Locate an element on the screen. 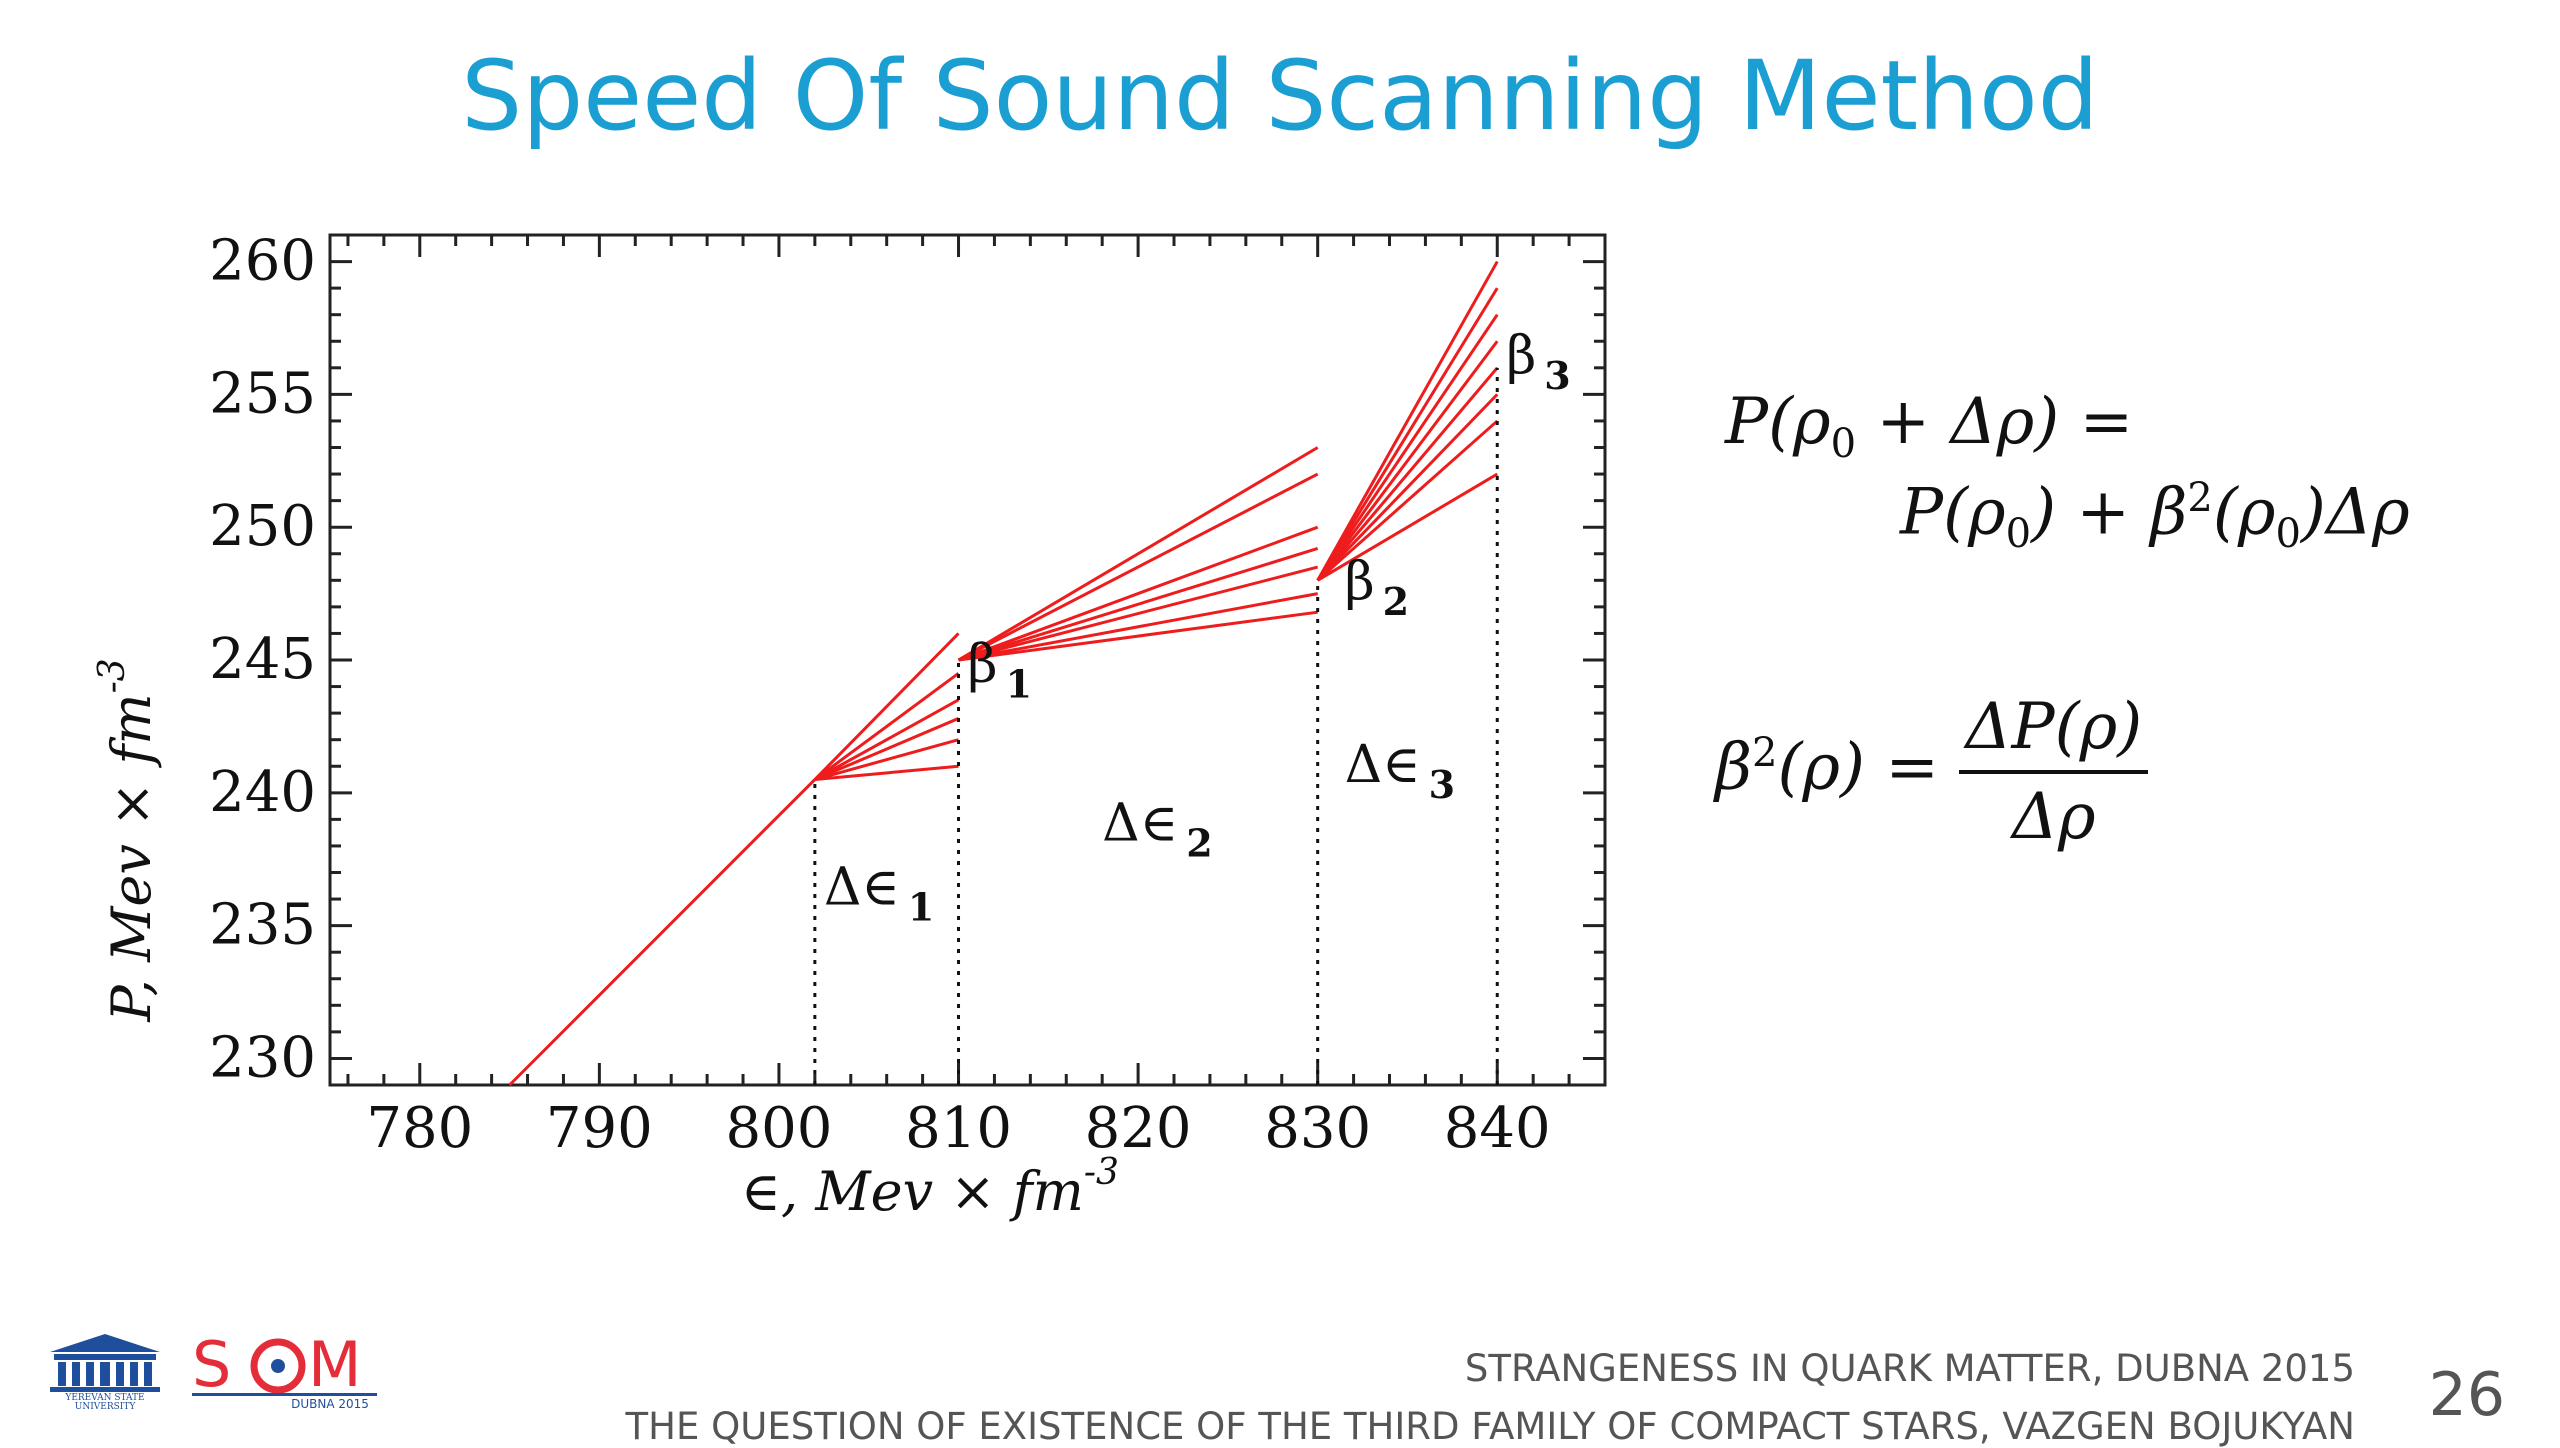 The height and width of the screenshot is (1448, 2560). y-tick-label: 230 is located at coordinates (262, 1057).